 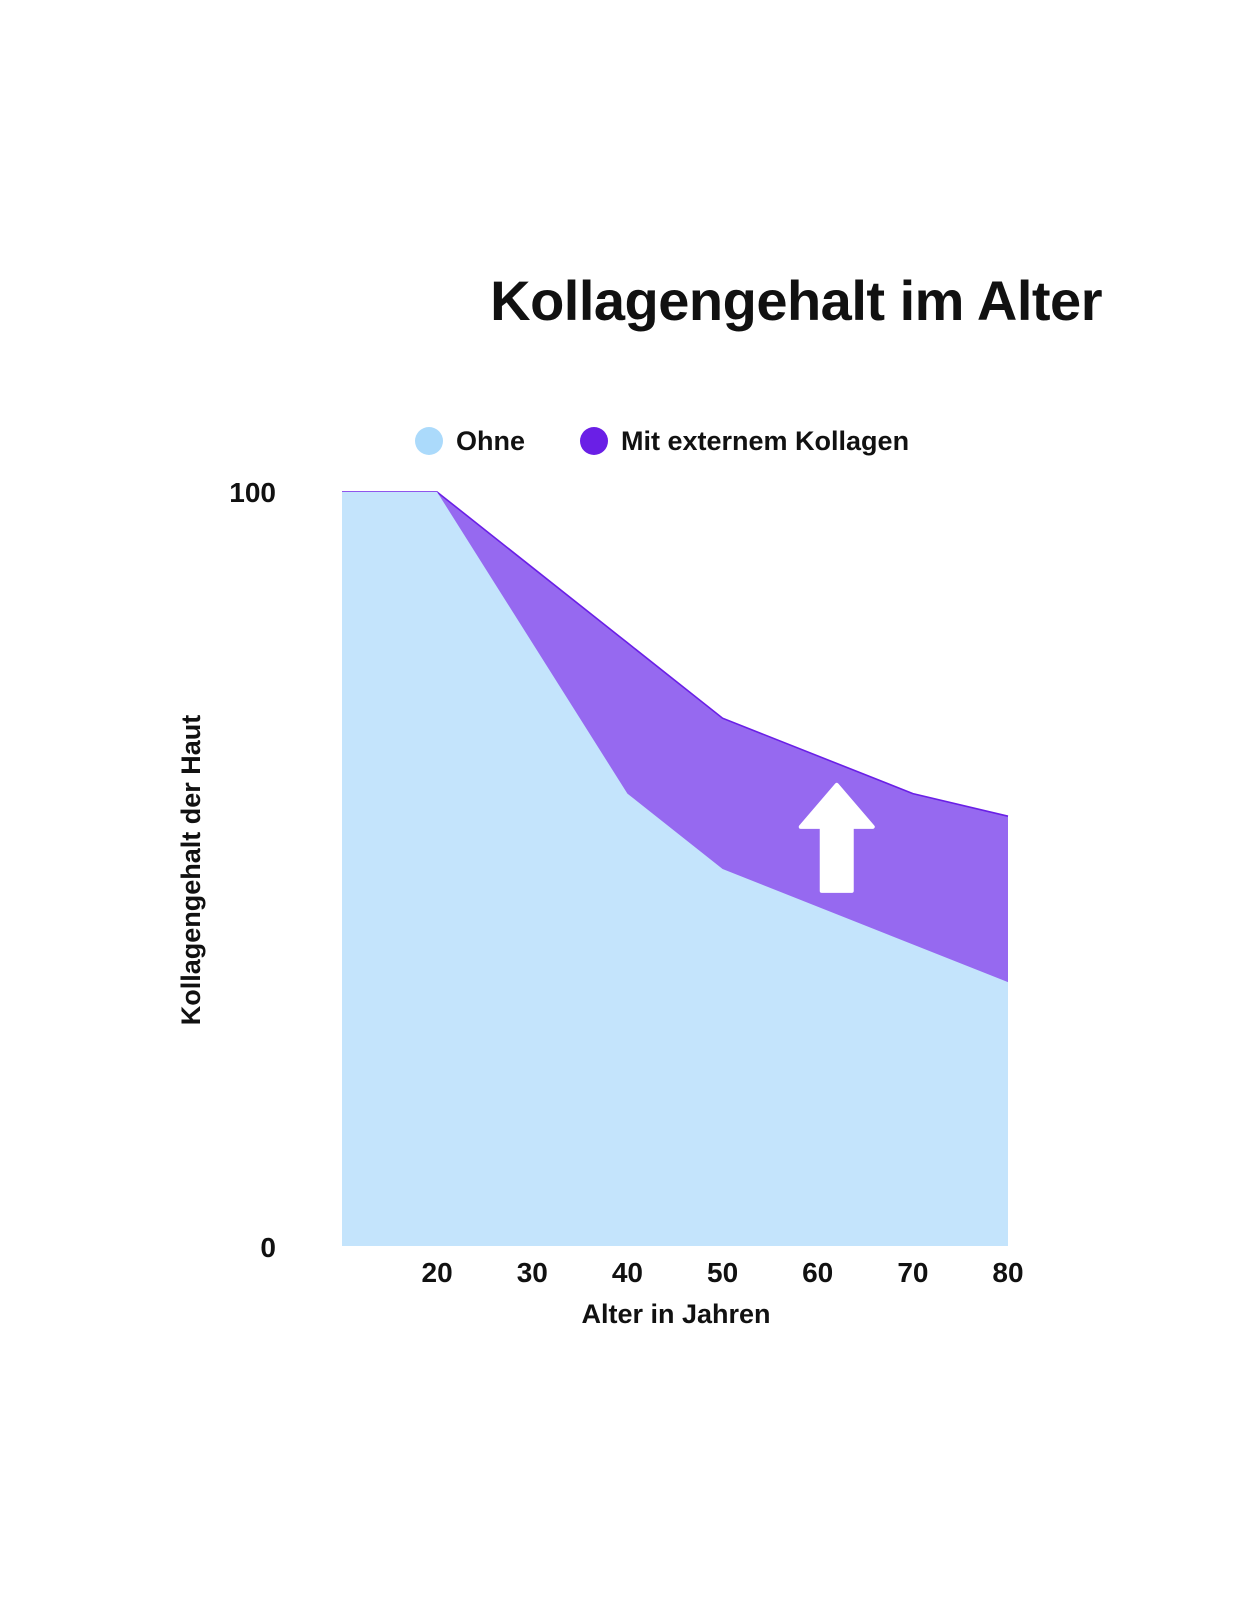 What do you see at coordinates (796, 300) in the screenshot?
I see `chart-title: Kollagengehalt im Alter` at bounding box center [796, 300].